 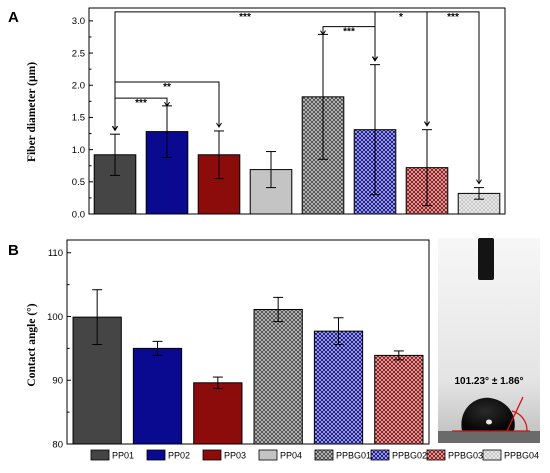 I want to click on legend-swatch-ppbg02, so click(x=380, y=455).